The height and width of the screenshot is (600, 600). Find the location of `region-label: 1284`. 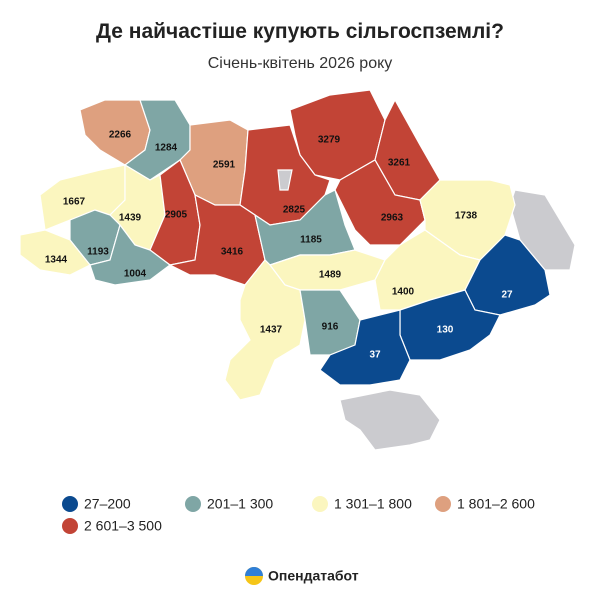

region-label: 1284 is located at coordinates (166, 148).